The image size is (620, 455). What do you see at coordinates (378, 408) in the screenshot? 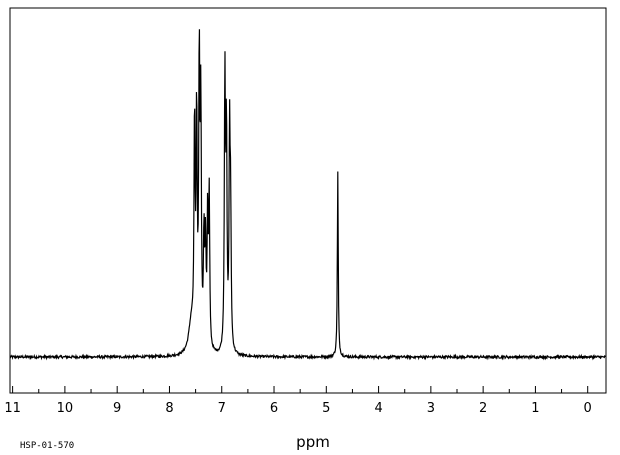
I see `tick-label-4: 4` at bounding box center [378, 408].